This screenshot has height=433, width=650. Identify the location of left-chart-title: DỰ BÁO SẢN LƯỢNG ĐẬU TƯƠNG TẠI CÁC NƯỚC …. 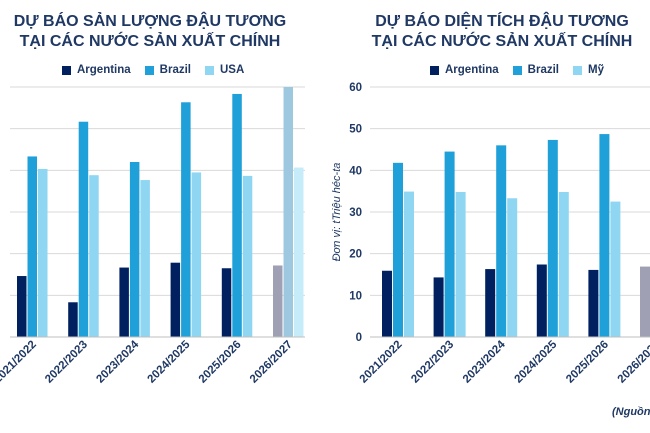
(150, 32).